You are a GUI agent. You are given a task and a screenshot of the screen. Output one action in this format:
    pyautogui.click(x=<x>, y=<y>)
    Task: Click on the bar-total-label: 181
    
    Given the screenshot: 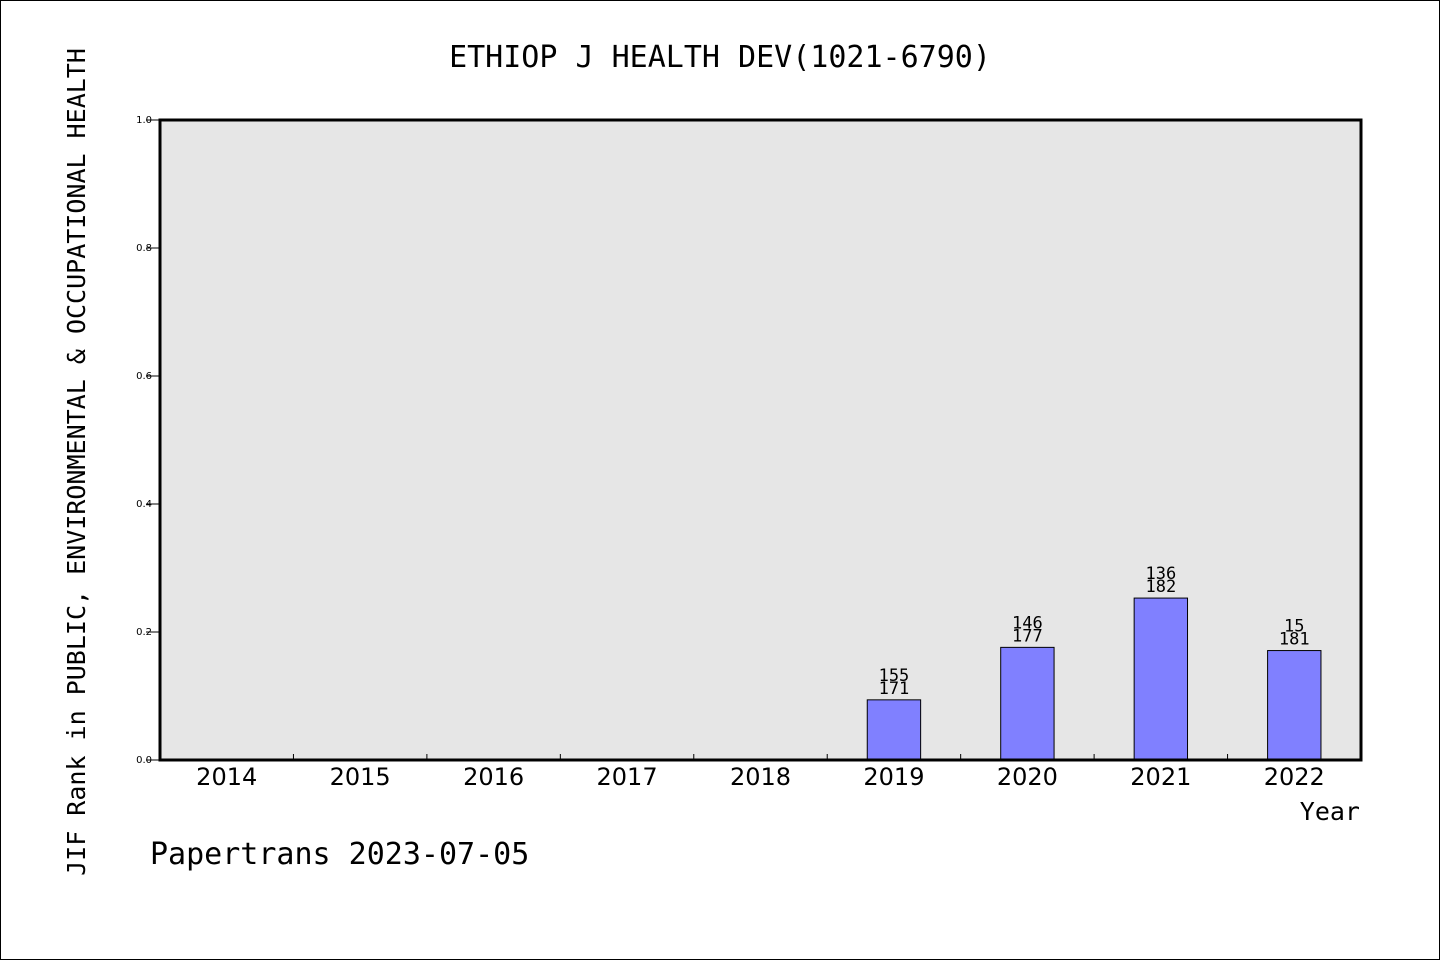 What is the action you would take?
    pyautogui.click(x=1294, y=640)
    